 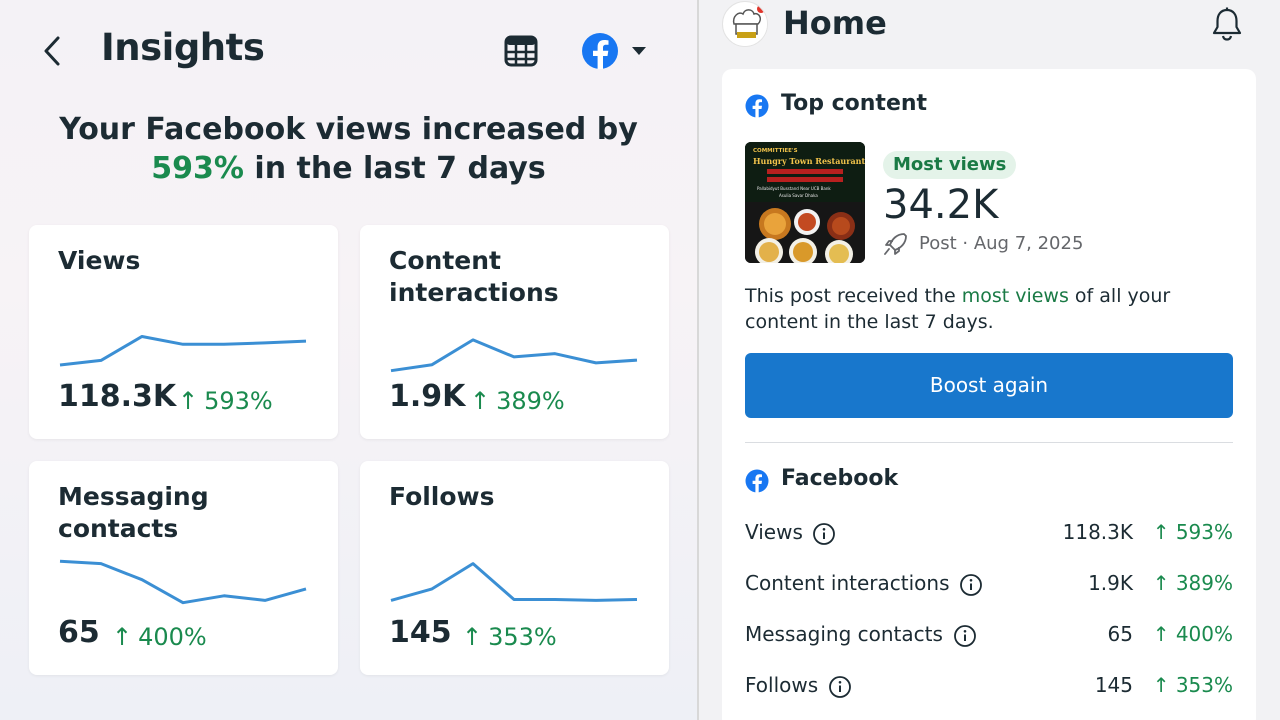 What do you see at coordinates (774, 532) in the screenshot?
I see `metric-label: Views` at bounding box center [774, 532].